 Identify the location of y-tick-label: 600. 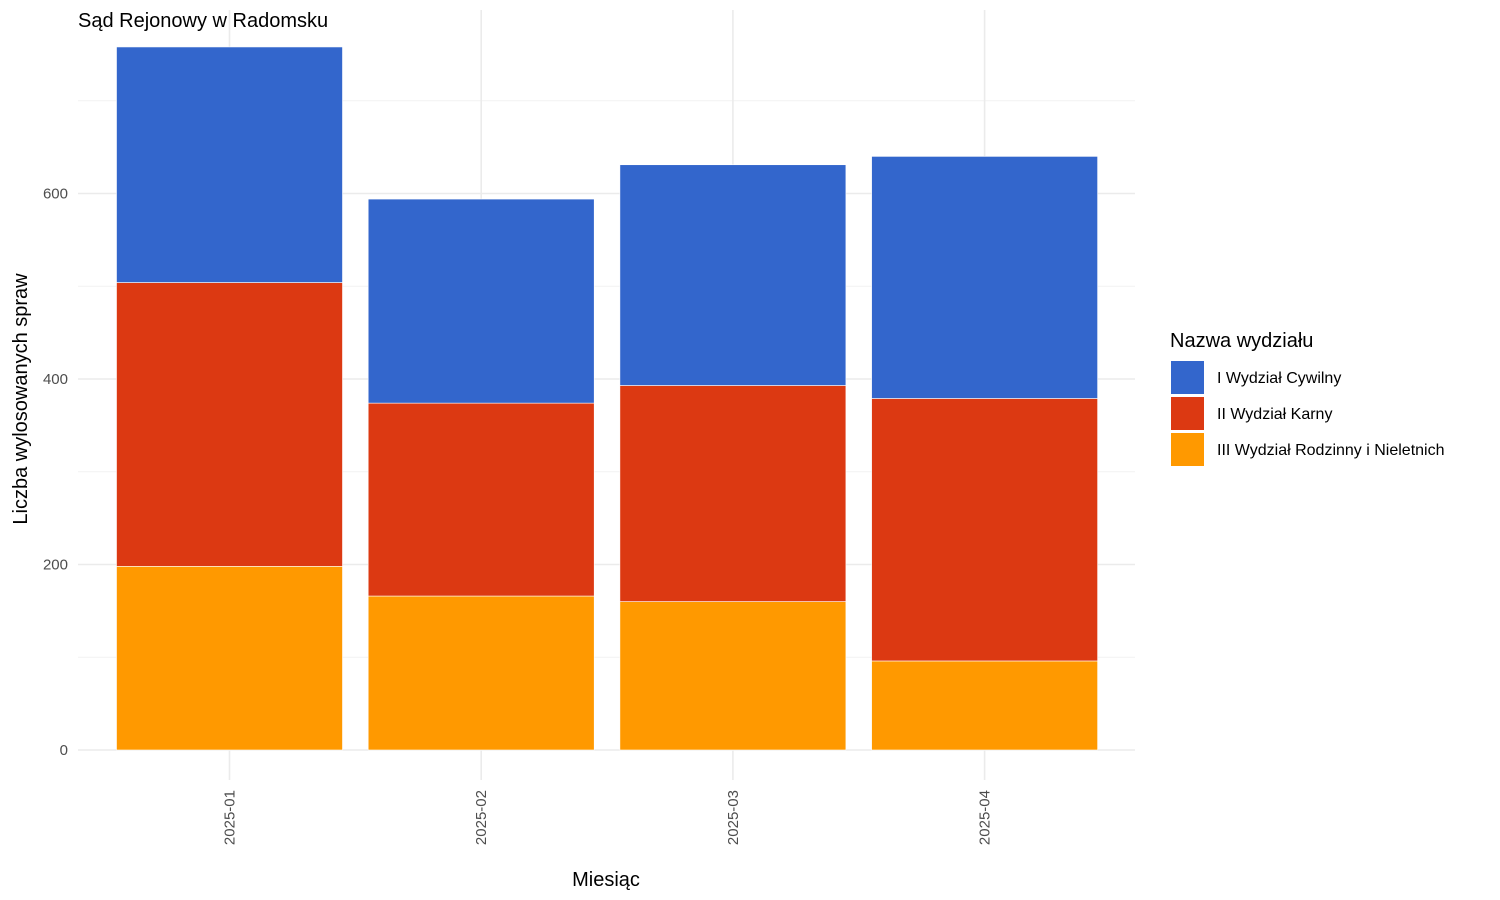
(55, 194).